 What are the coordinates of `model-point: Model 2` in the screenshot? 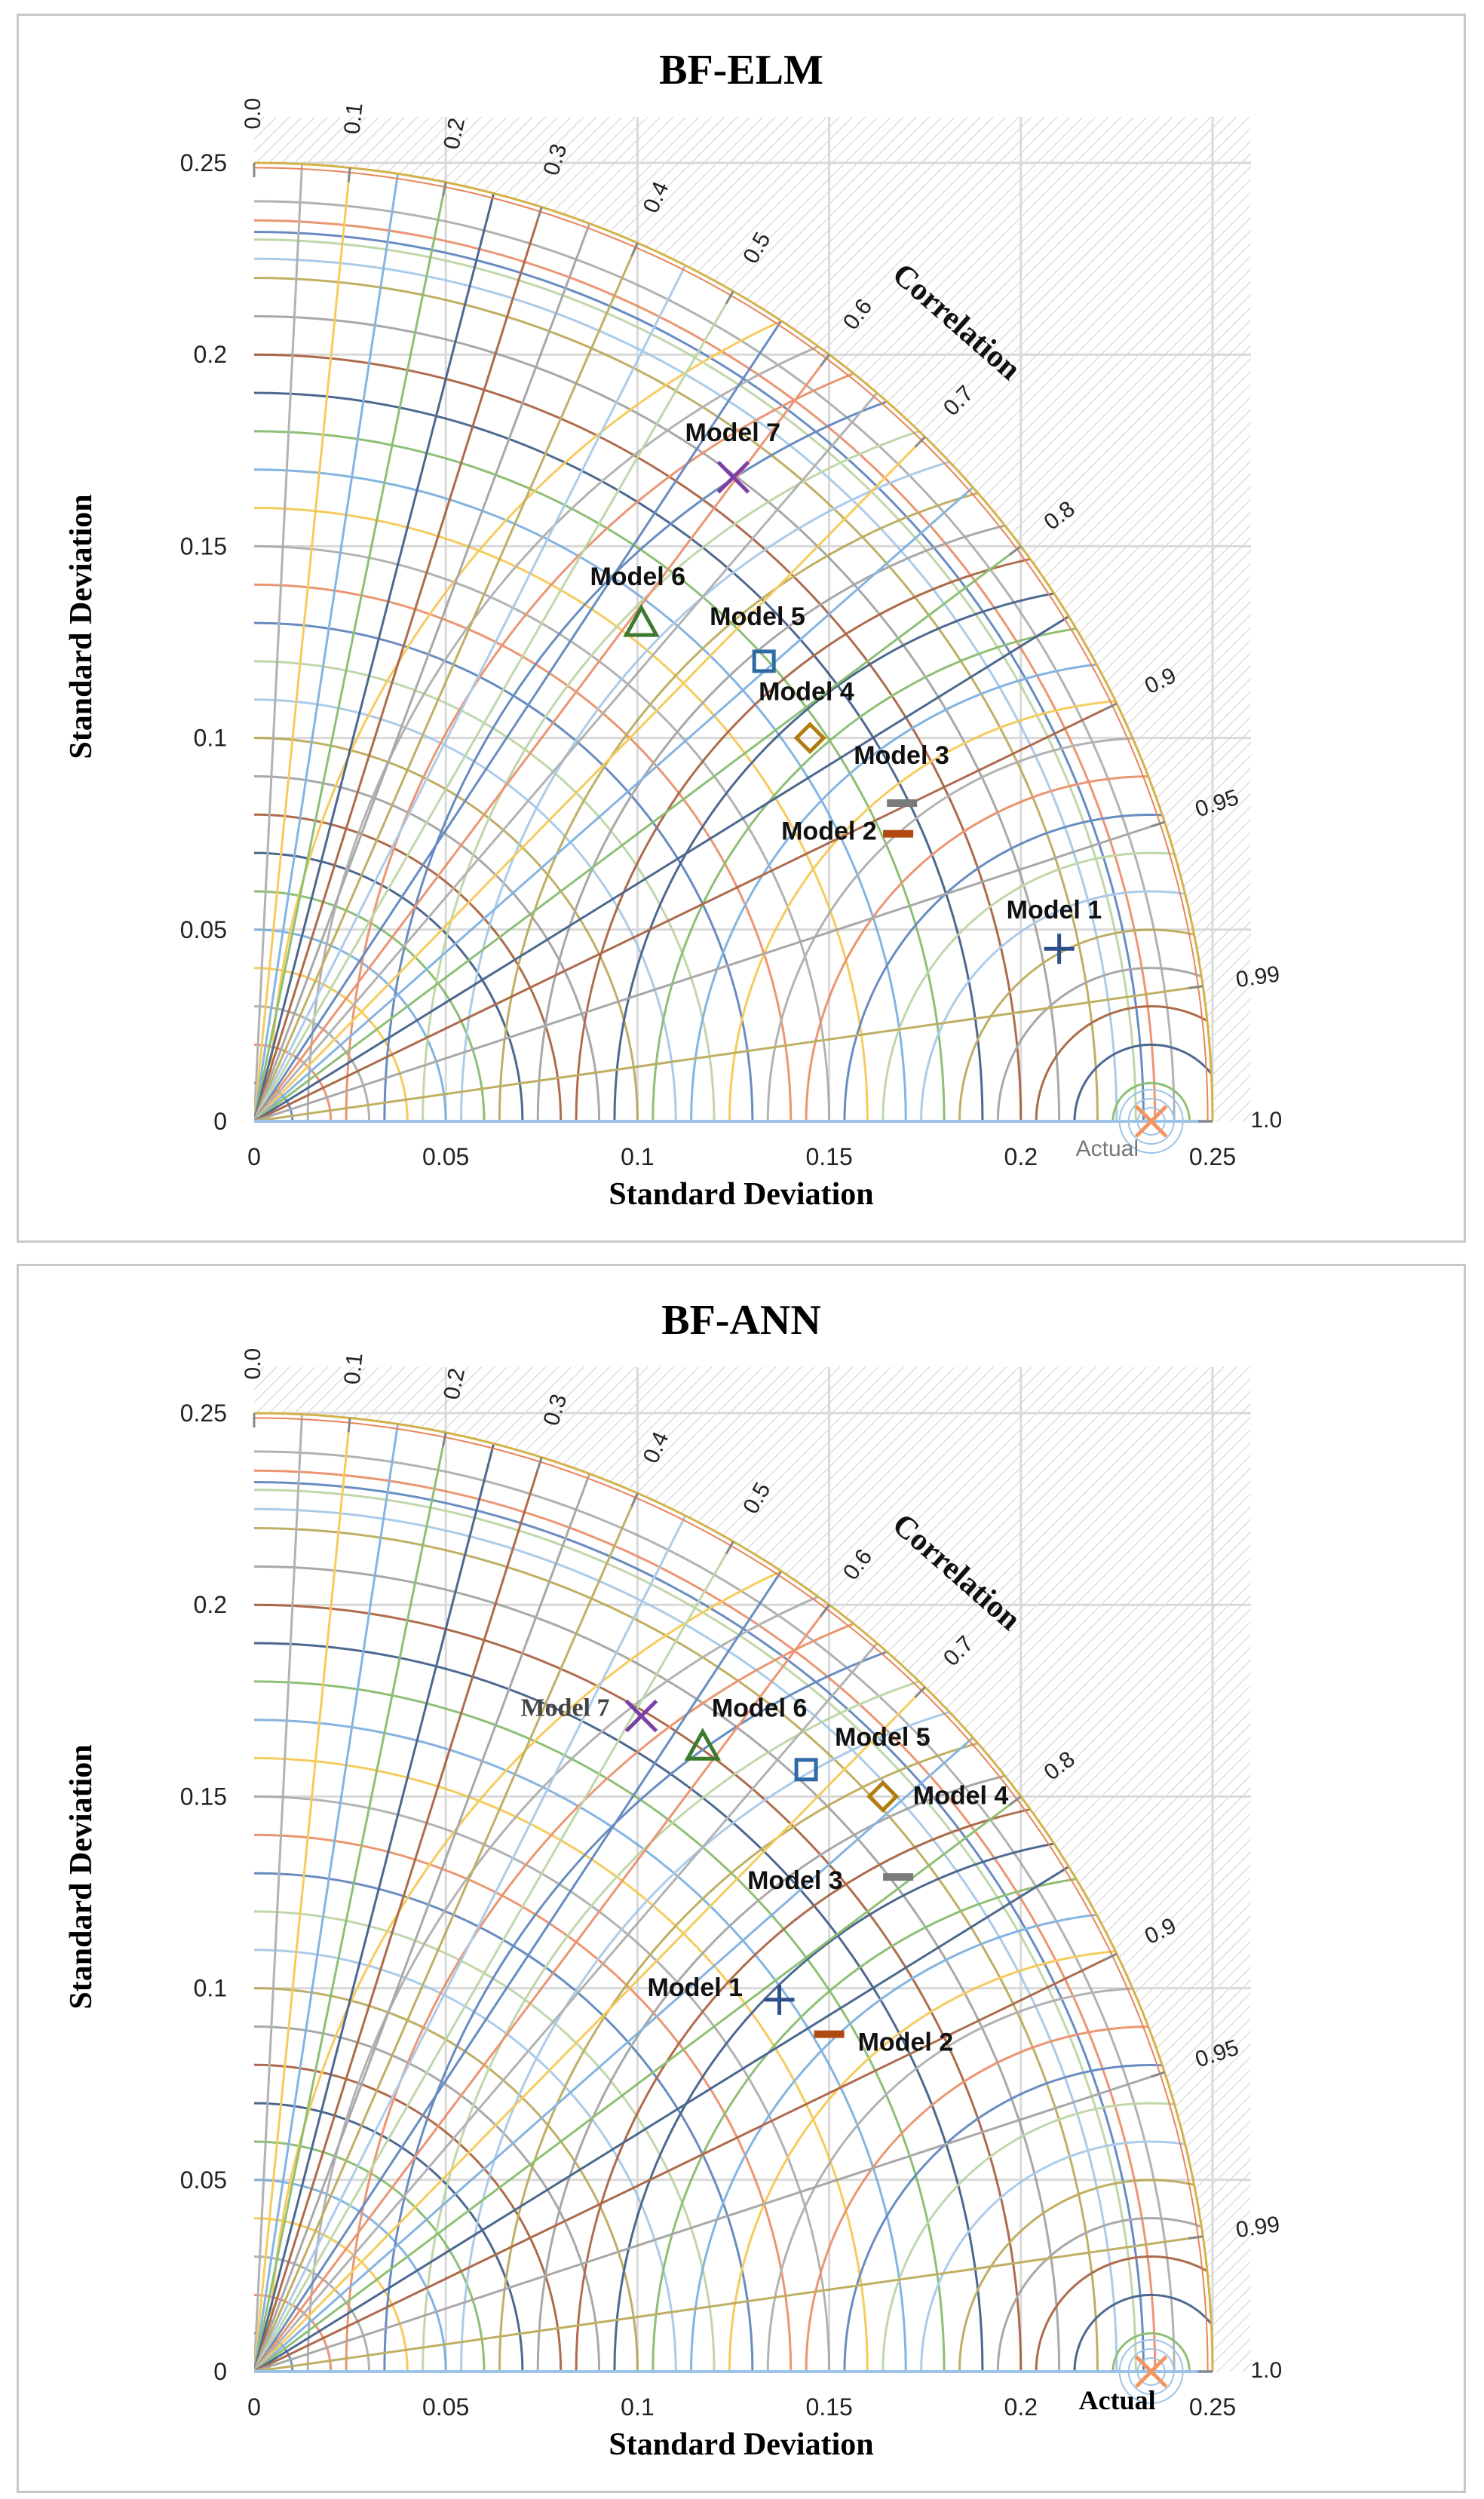 It's located at (847, 831).